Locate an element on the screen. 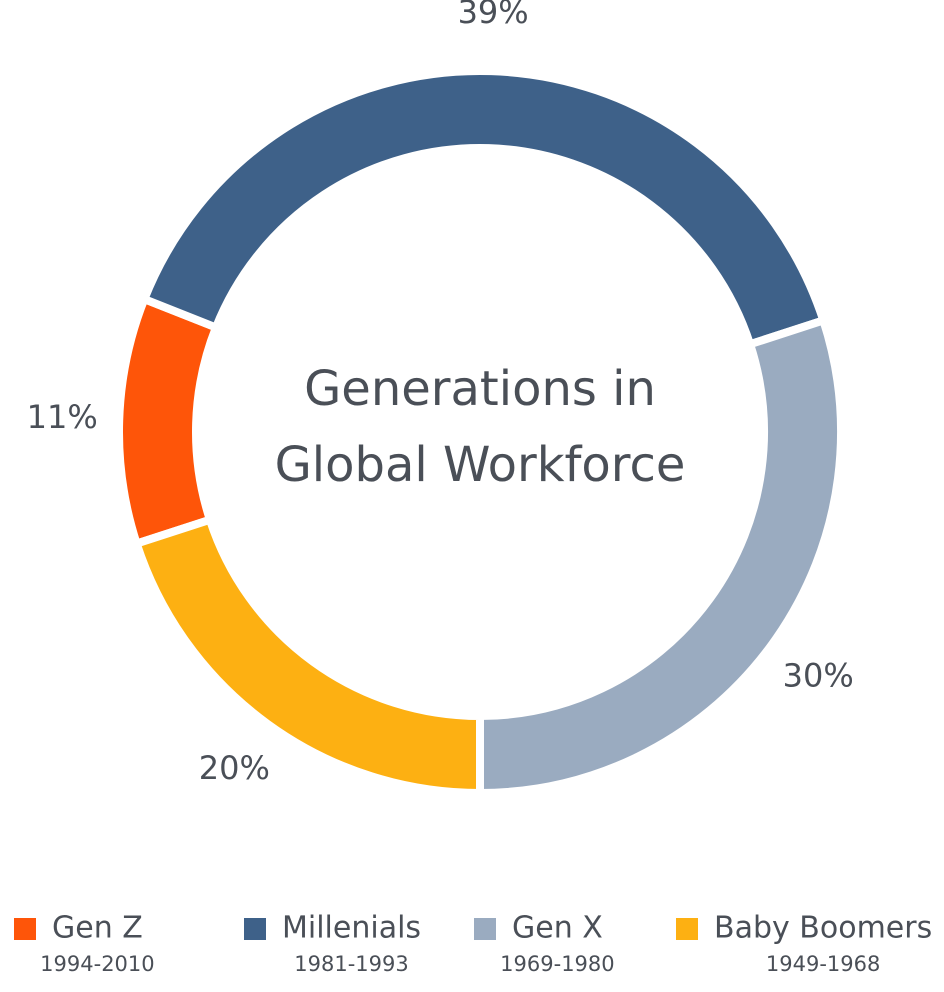  legend-years: 1994-2010 is located at coordinates (97, 964).